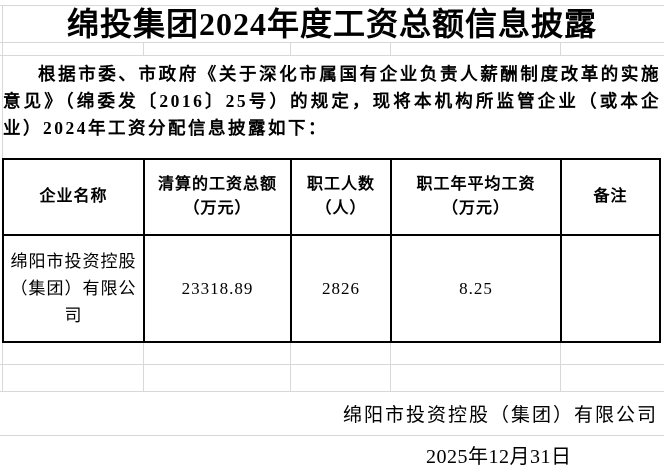 The width and height of the screenshot is (664, 465). What do you see at coordinates (499, 455) in the screenshot?
I see `date-line: 2025年12月31日` at bounding box center [499, 455].